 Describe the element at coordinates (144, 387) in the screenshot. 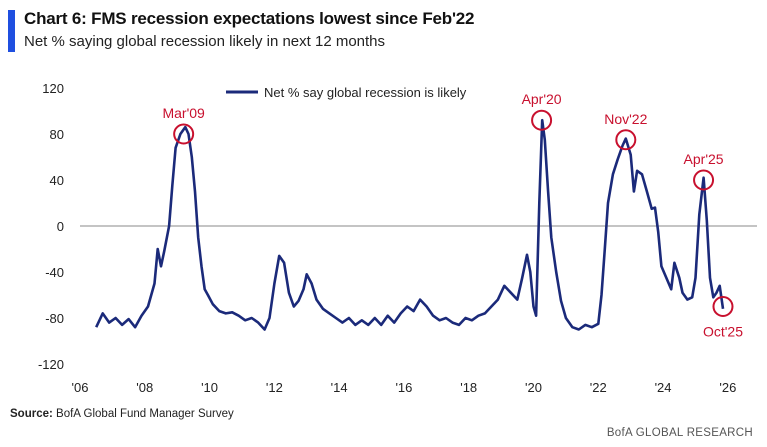

I see `x-tick-label: '08` at that location.